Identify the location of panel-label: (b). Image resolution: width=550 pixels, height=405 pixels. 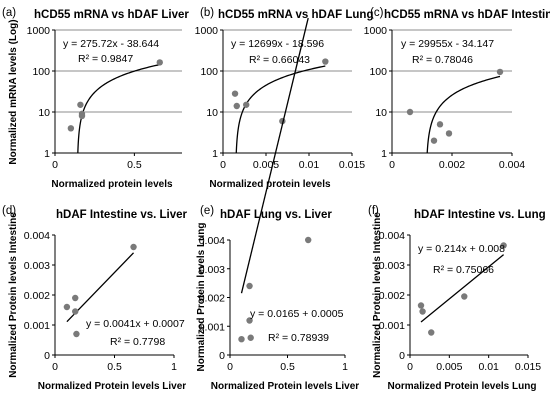
(207, 13).